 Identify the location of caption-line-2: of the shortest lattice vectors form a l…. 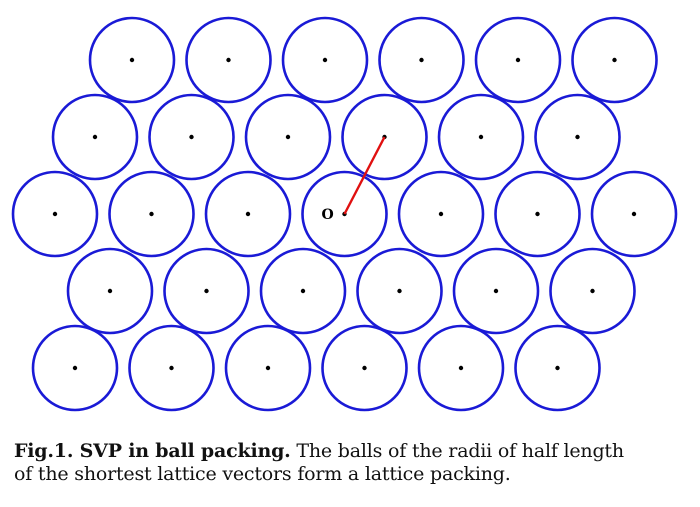
(262, 474).